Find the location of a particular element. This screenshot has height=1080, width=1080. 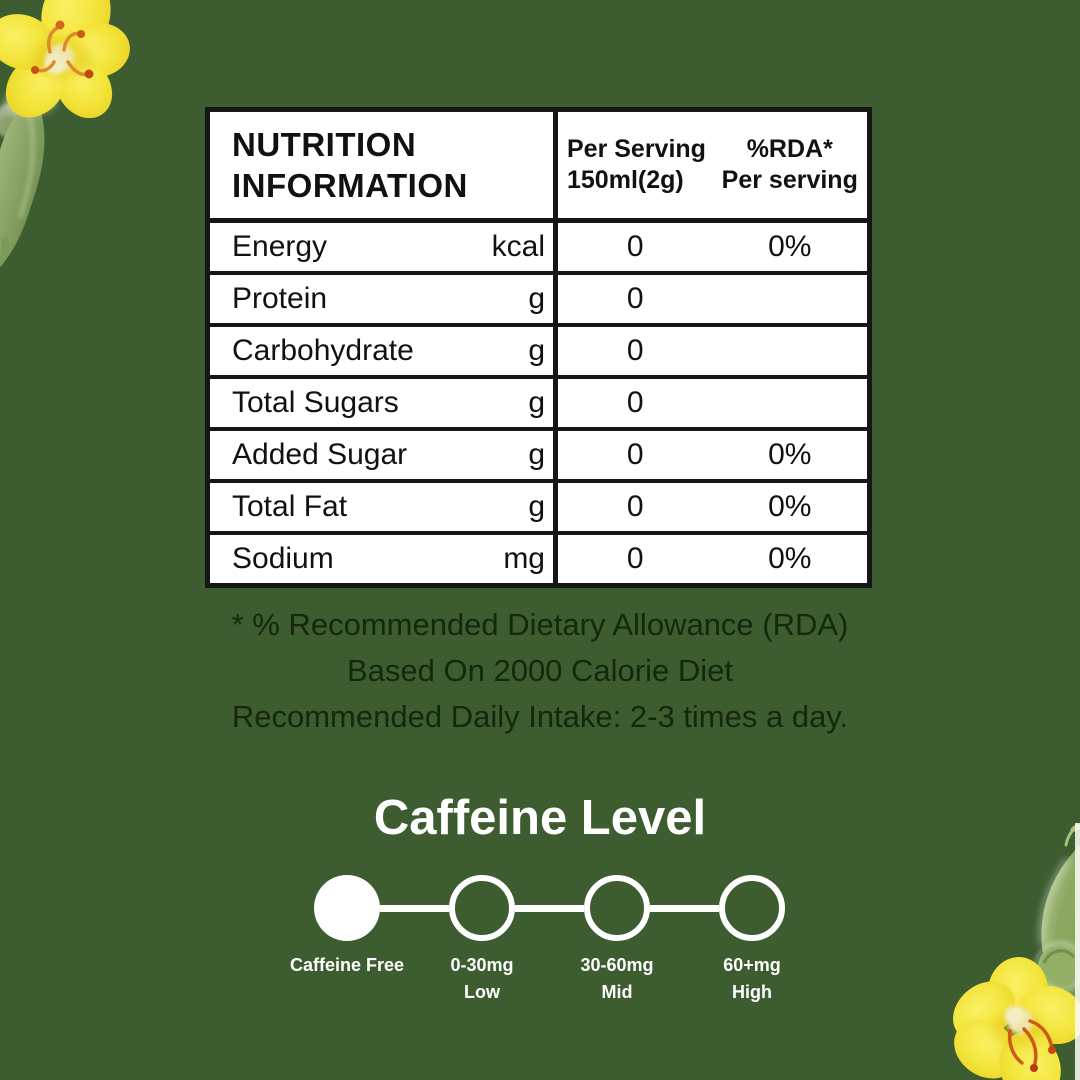

nutrient-name: Total Fat is located at coordinates (290, 506).